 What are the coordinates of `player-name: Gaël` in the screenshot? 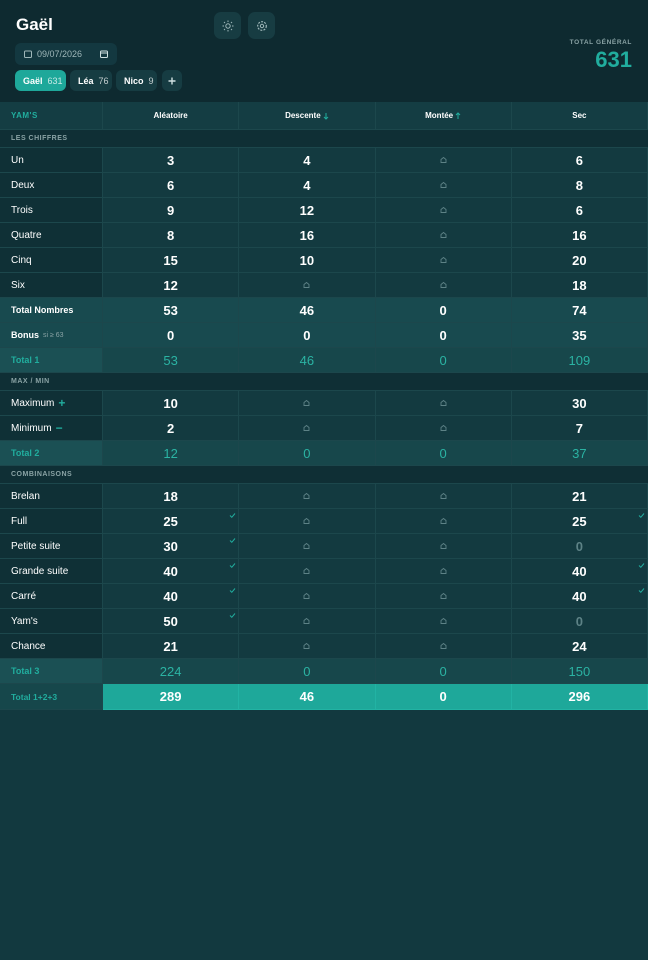 It's located at (33, 80).